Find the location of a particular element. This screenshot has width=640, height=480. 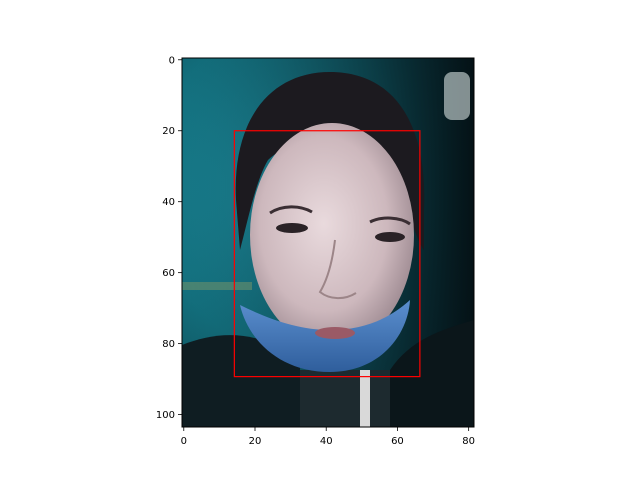

x-tick-label: 80 is located at coordinates (468, 441).